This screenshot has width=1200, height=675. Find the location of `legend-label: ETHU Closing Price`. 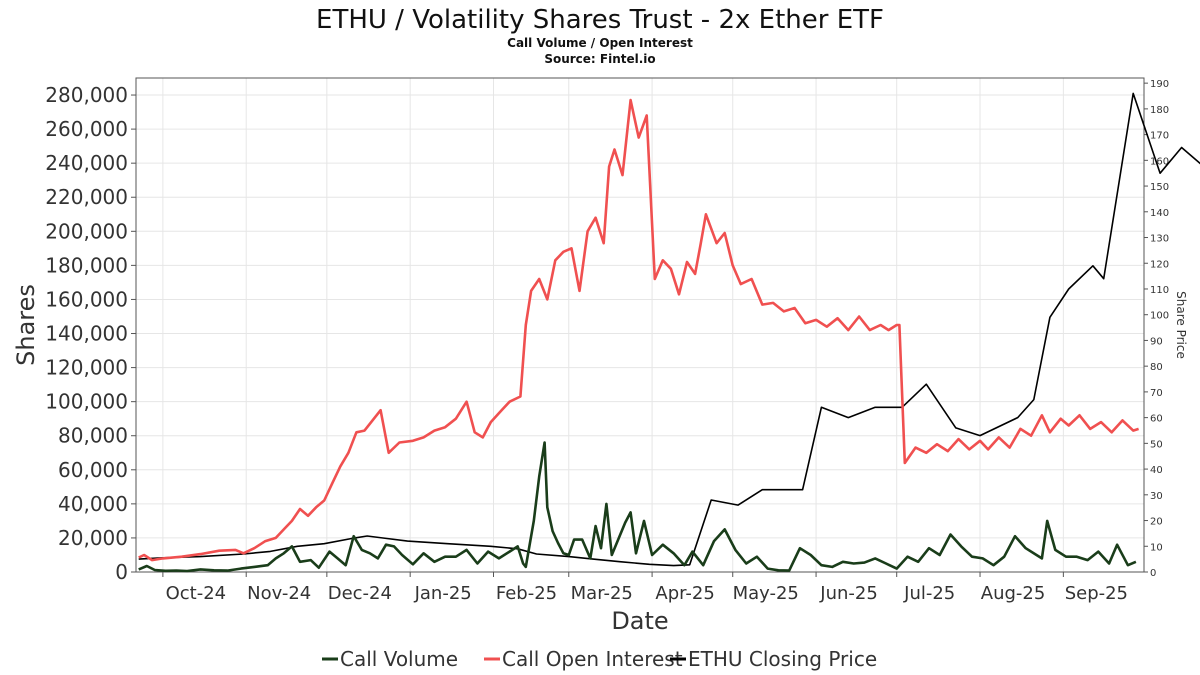

legend-label: ETHU Closing Price is located at coordinates (782, 659).